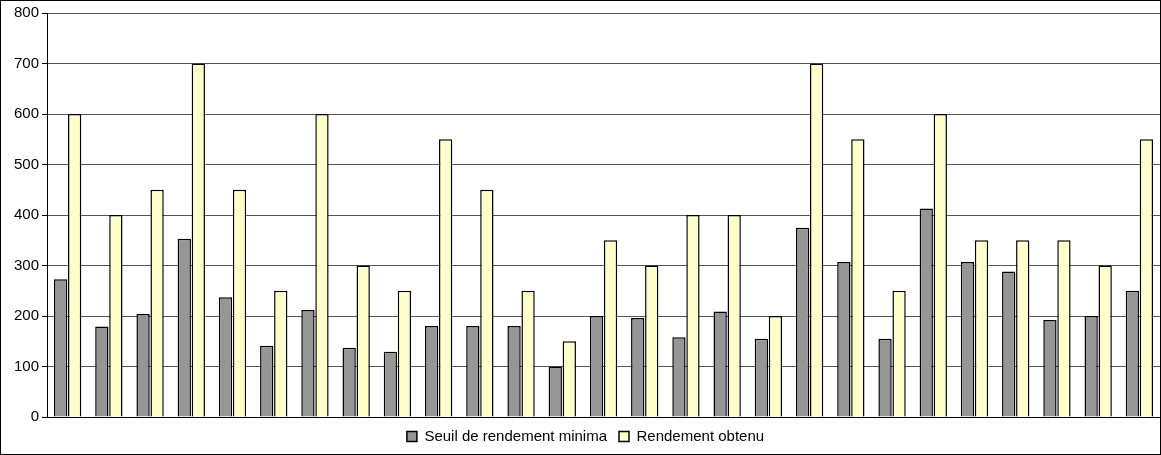 The height and width of the screenshot is (455, 1161). Describe the element at coordinates (700, 435) in the screenshot. I see `legend-label: Rendement obtenu` at that location.